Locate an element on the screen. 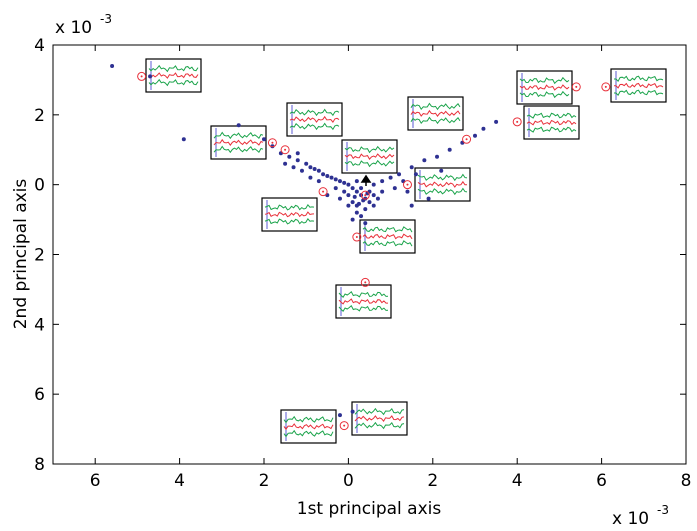 This screenshot has width=697, height=531. x-multiplier-base: x 10 is located at coordinates (630, 519).